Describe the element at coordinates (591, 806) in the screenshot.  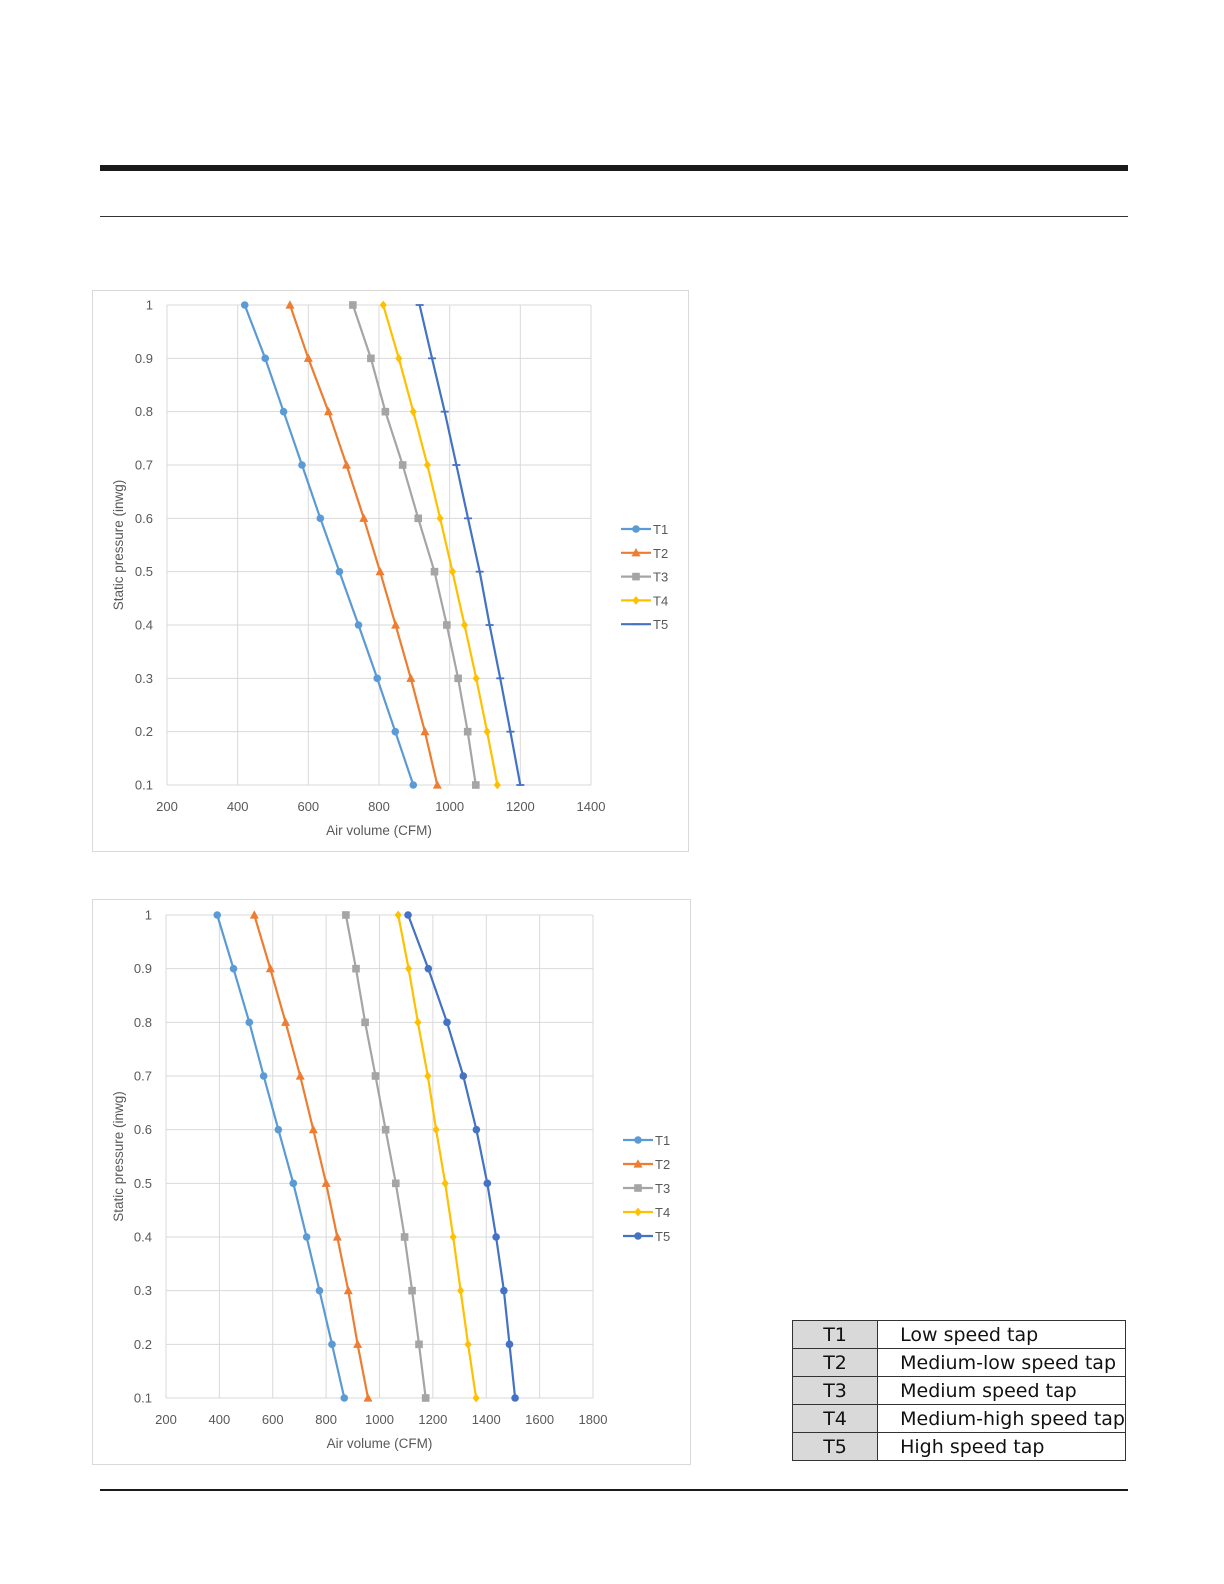
I see `x-tick-label: 1400` at that location.